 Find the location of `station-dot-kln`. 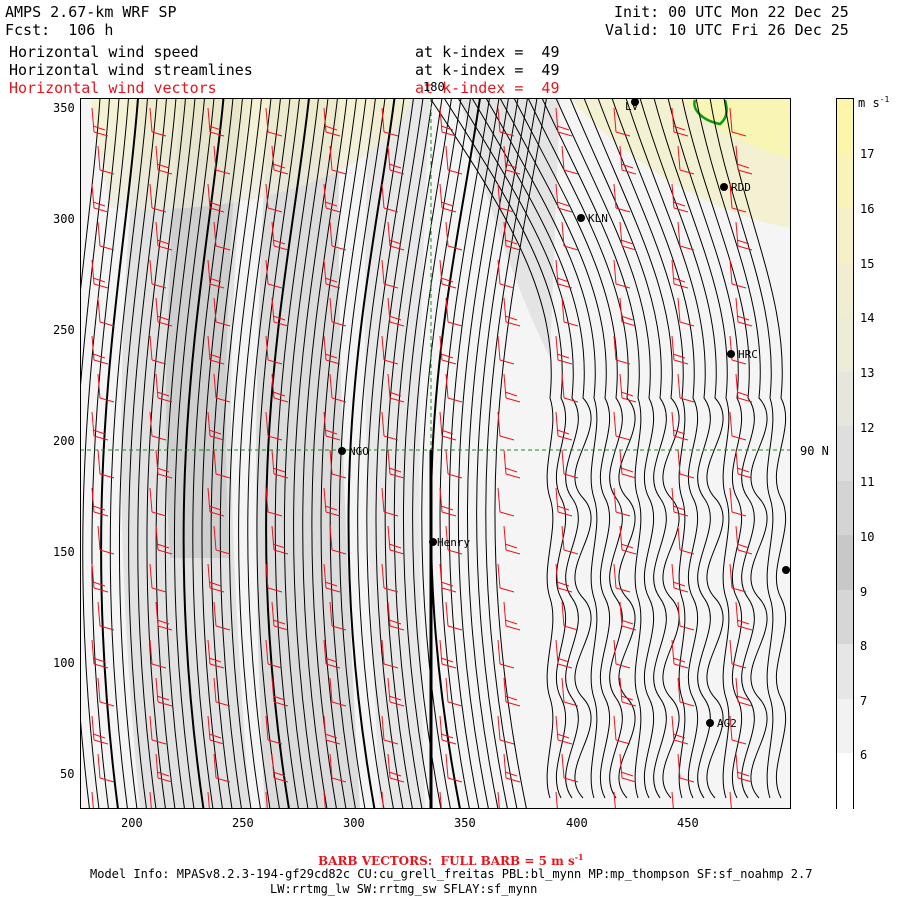

station-dot-kln is located at coordinates (581, 218).